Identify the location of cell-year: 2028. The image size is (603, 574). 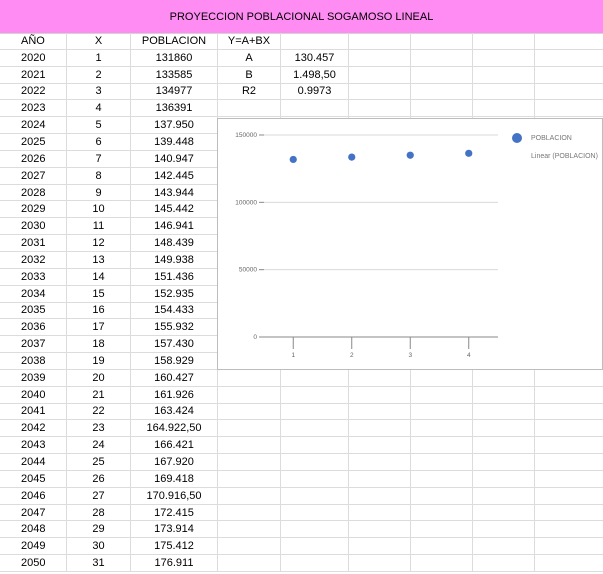
(33, 192).